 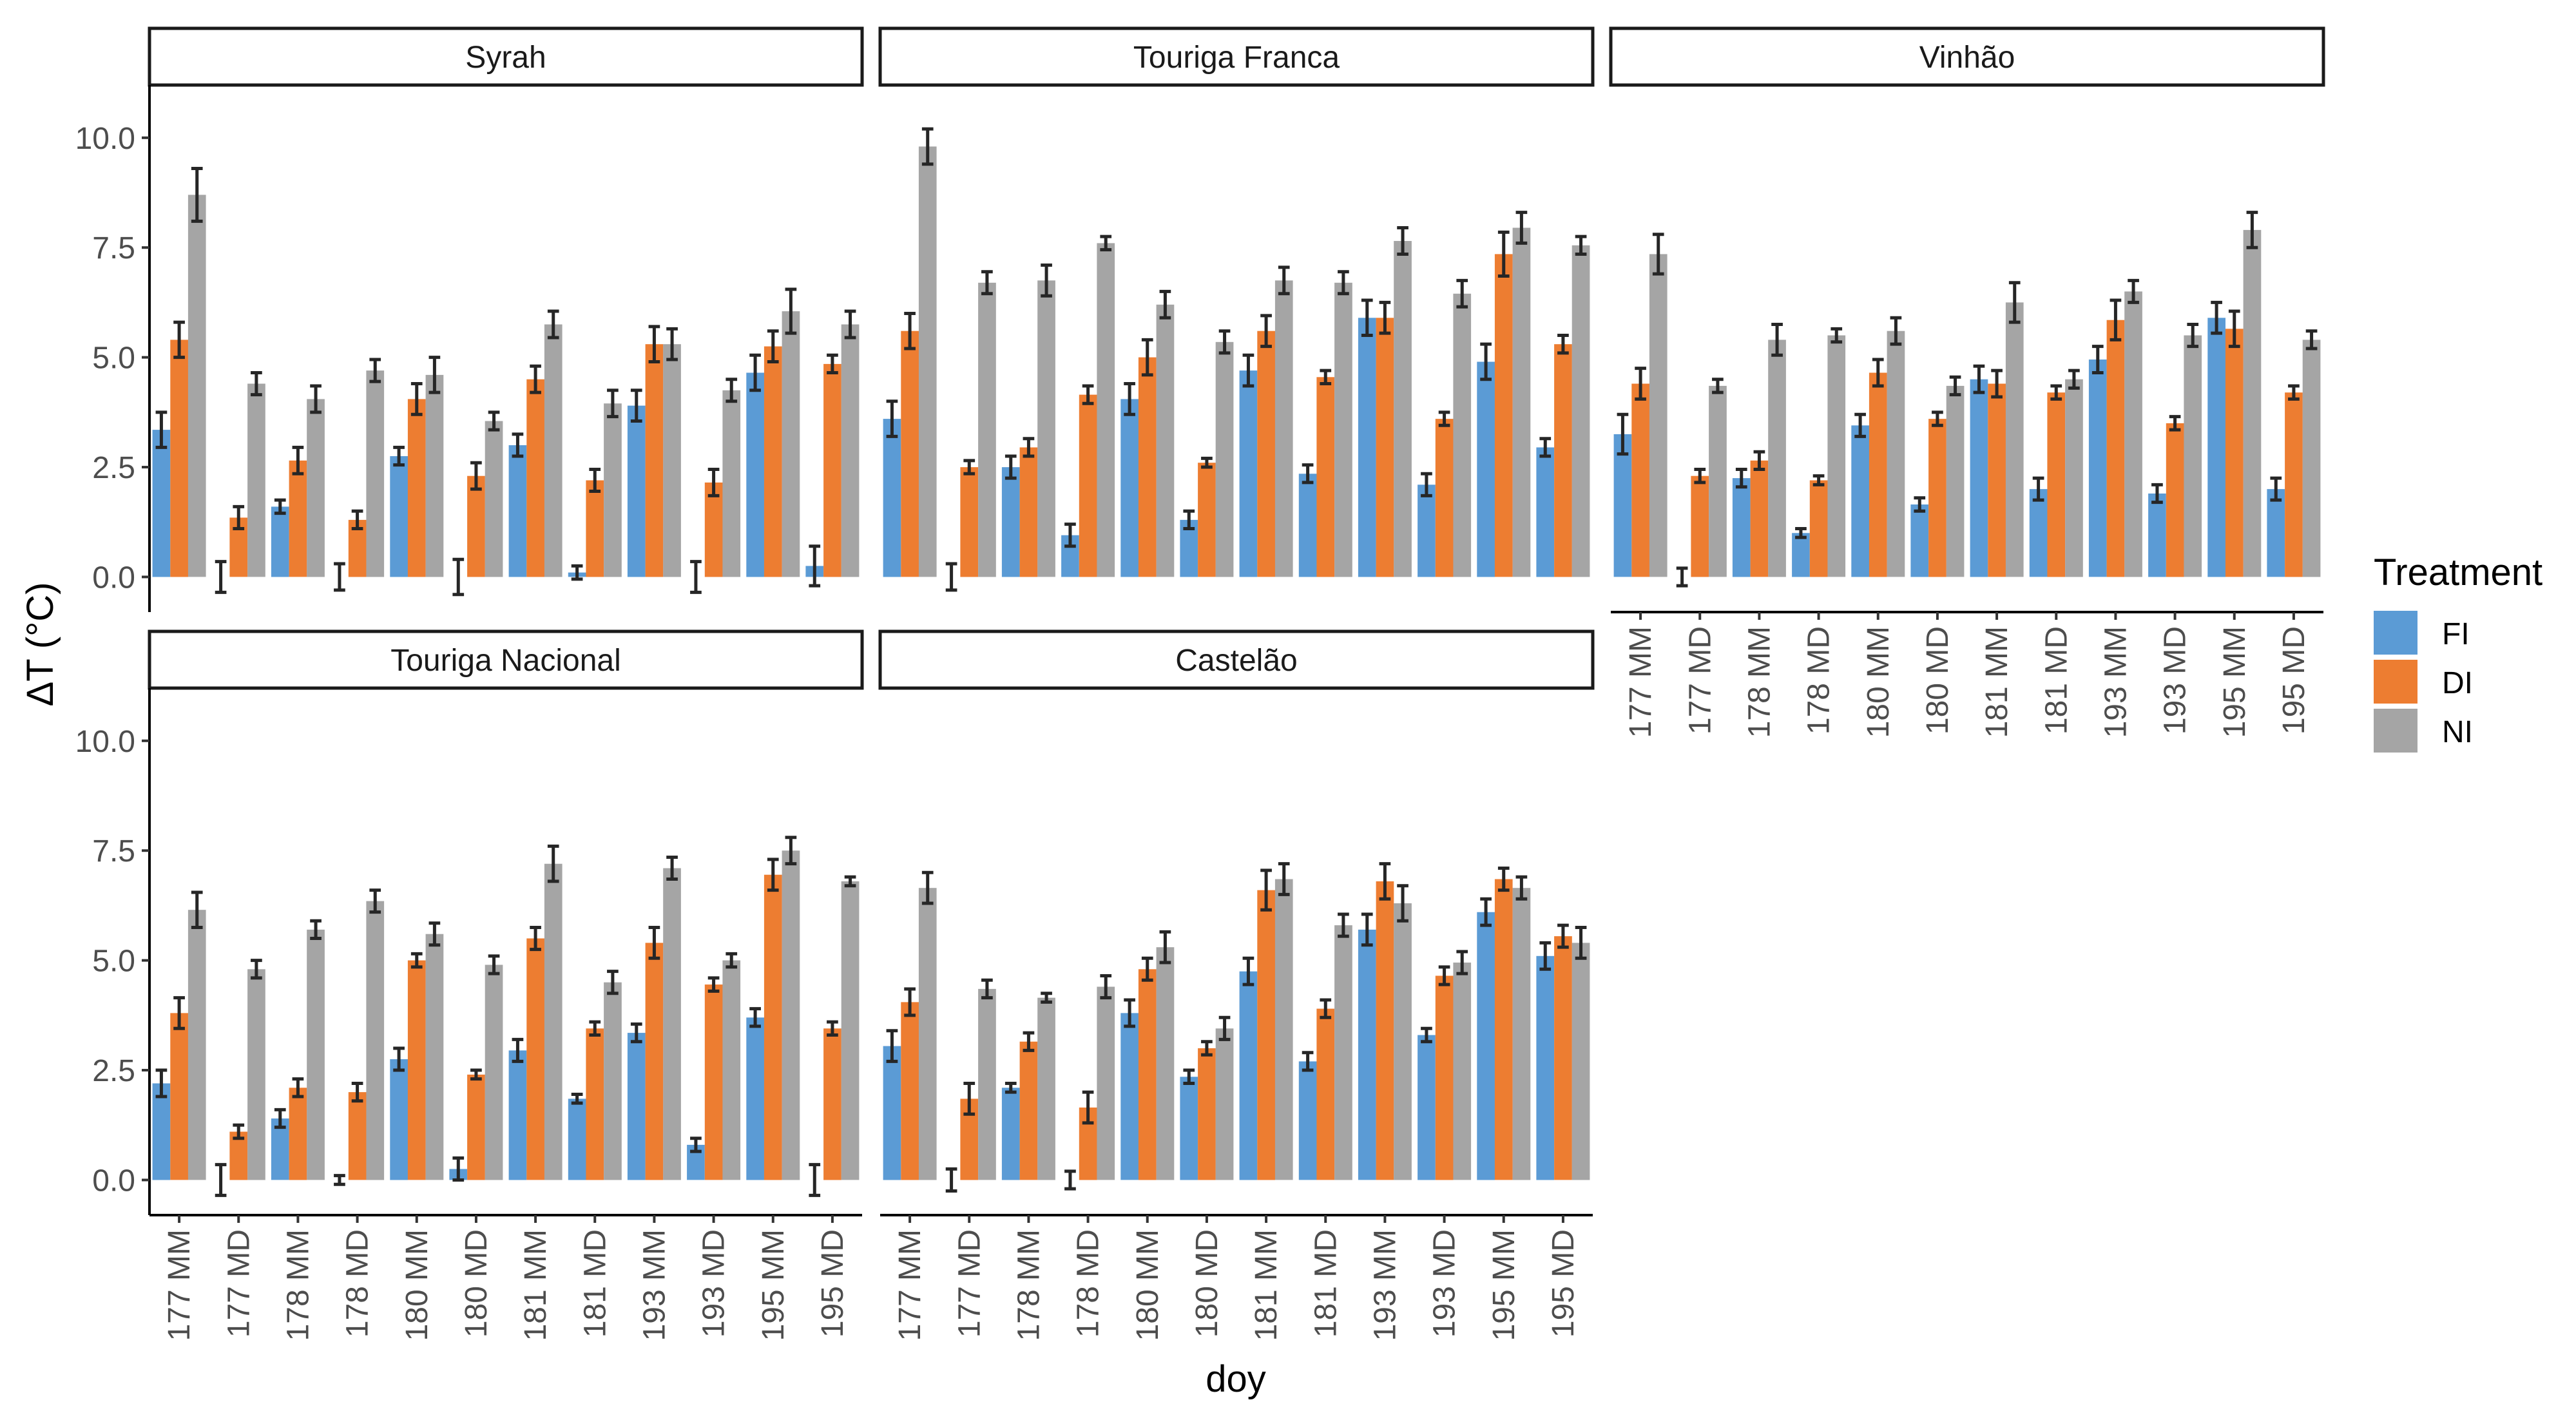 I want to click on bar-syrah-181-md-di, so click(x=595, y=528).